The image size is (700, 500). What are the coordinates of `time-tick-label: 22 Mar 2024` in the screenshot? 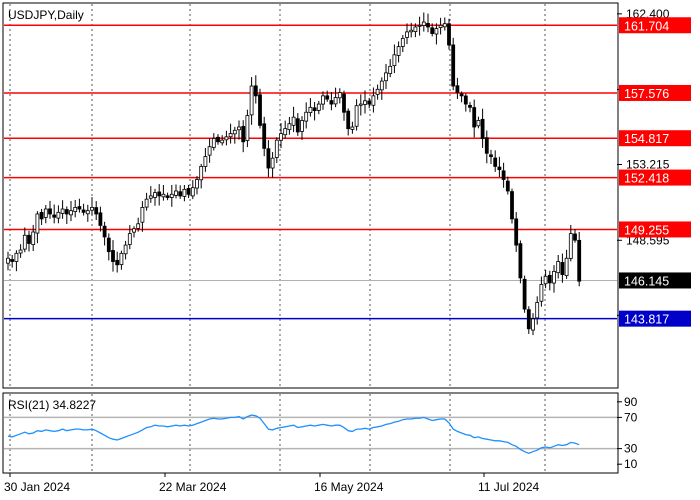 It's located at (193, 487).